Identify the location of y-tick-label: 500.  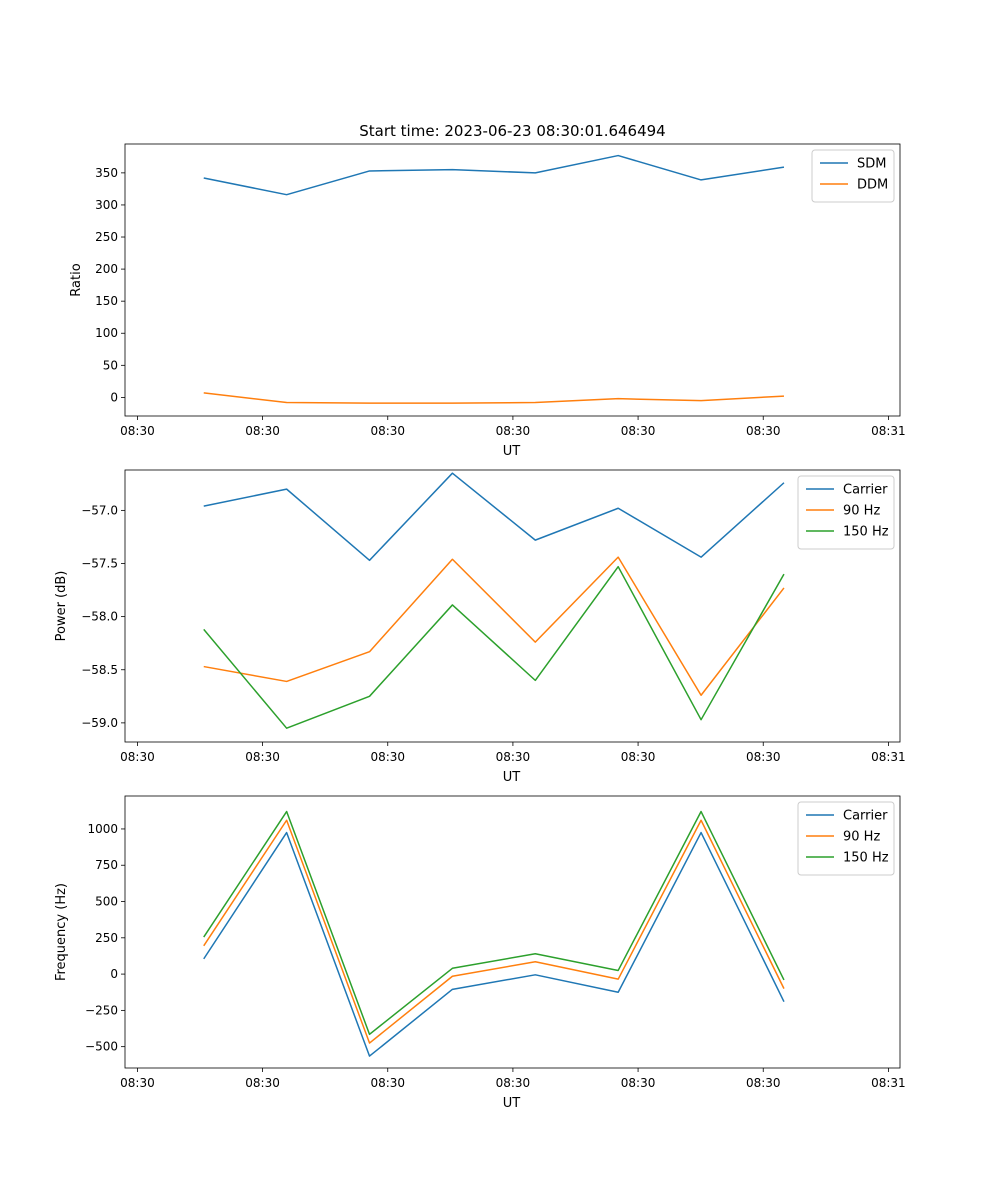
(106, 902).